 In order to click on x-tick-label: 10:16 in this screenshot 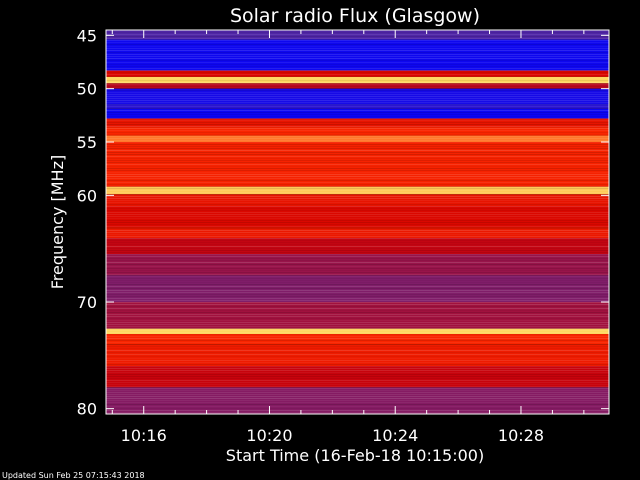, I will do `click(144, 435)`.